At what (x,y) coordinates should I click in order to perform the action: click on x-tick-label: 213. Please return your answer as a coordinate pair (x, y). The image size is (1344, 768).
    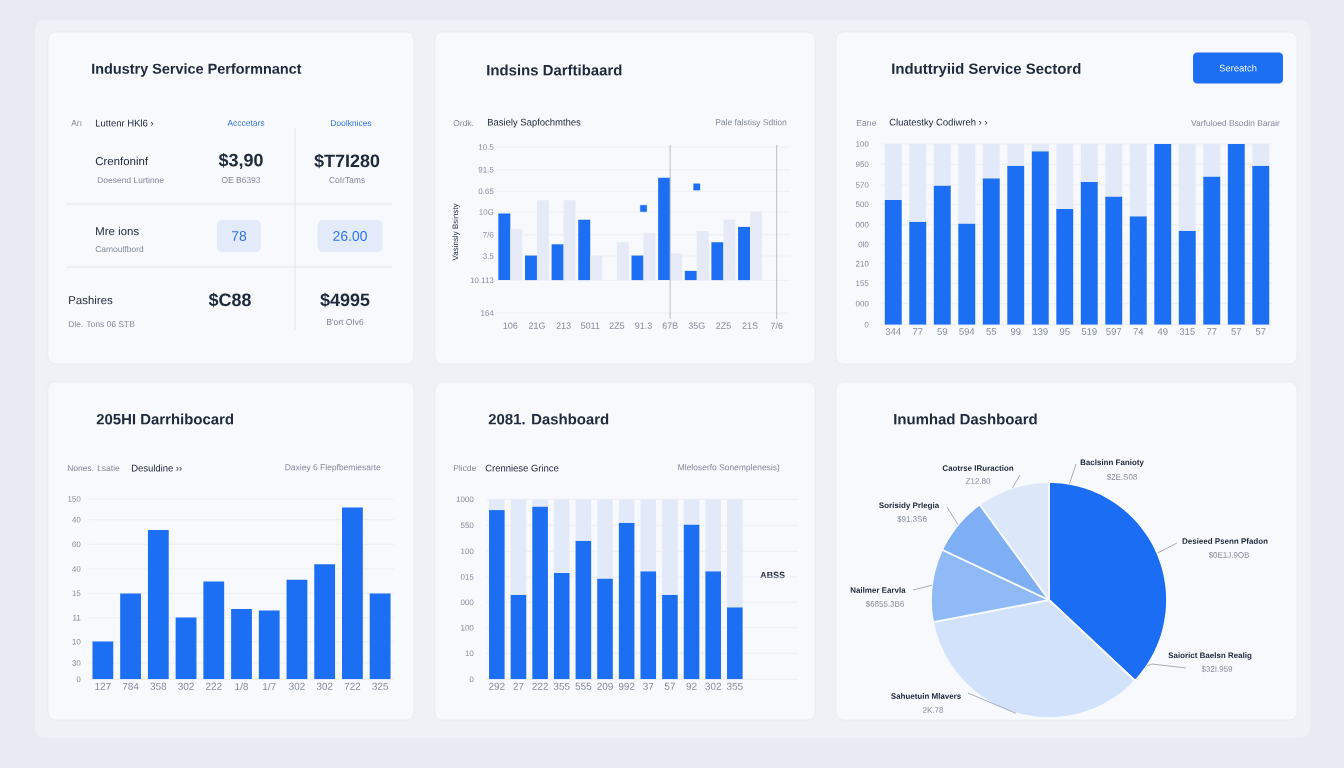
    Looking at the image, I should click on (563, 325).